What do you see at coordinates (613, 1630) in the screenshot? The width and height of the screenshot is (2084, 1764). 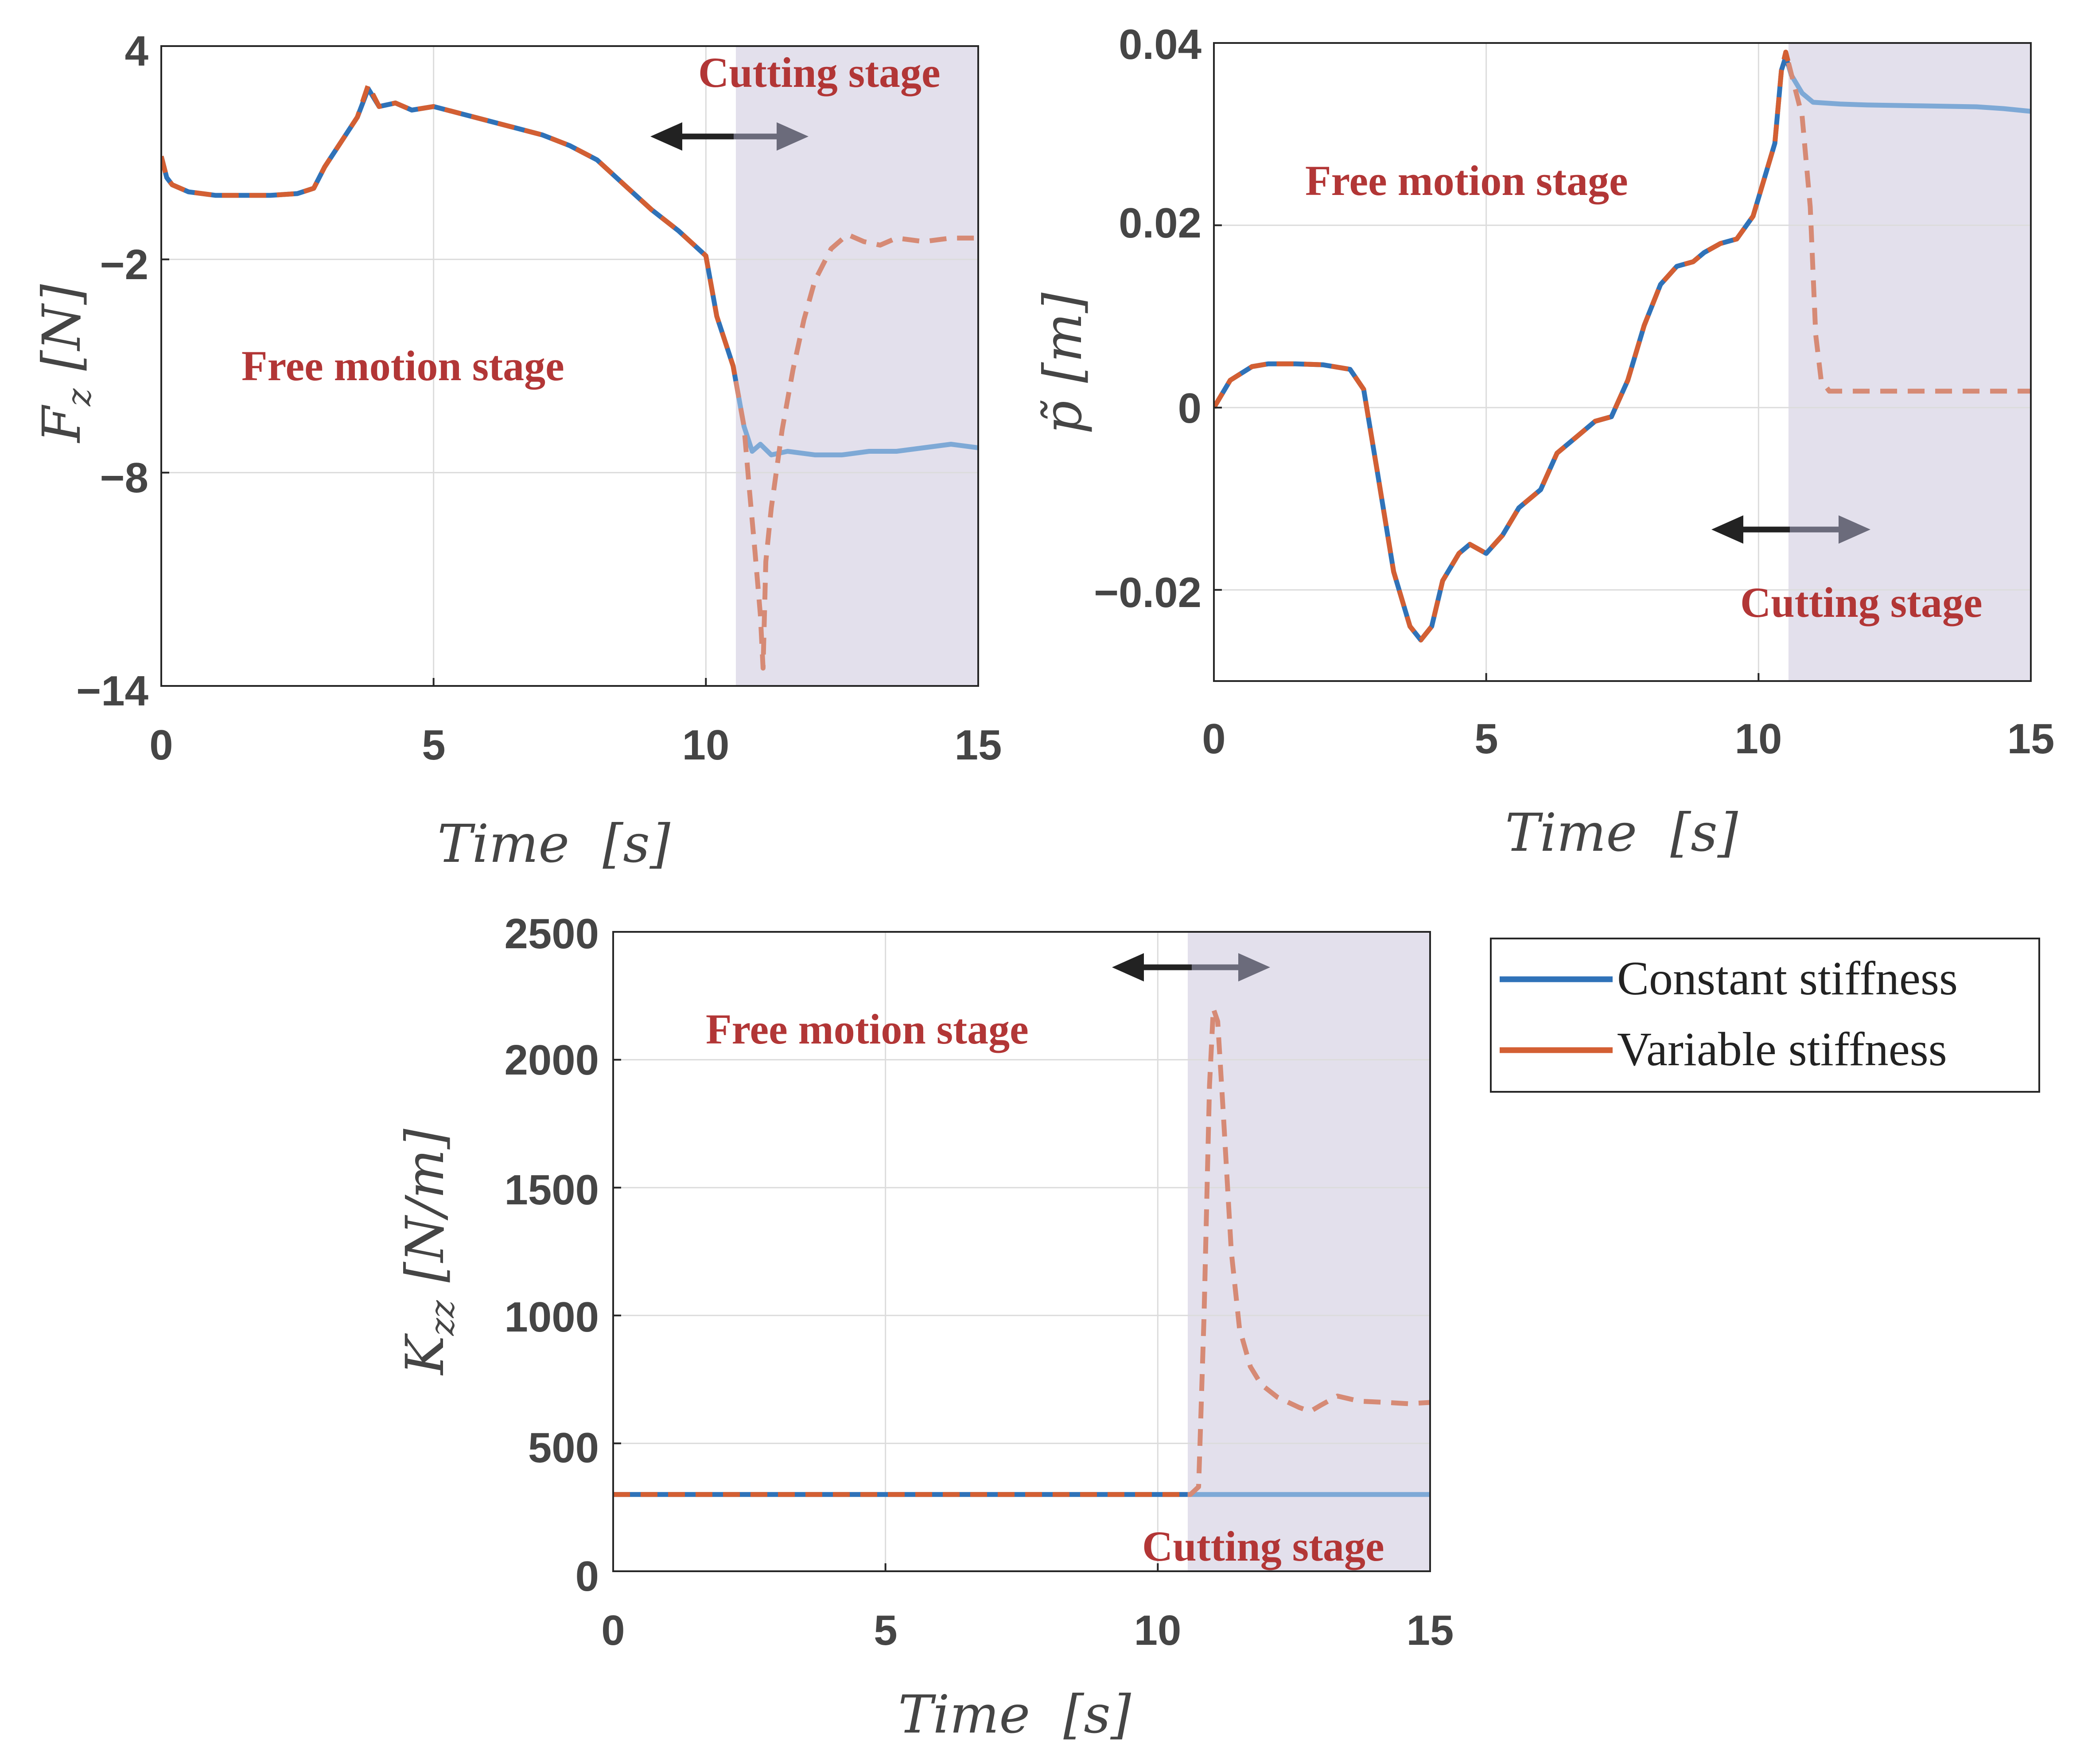 I see `k-xtick-label: 0` at bounding box center [613, 1630].